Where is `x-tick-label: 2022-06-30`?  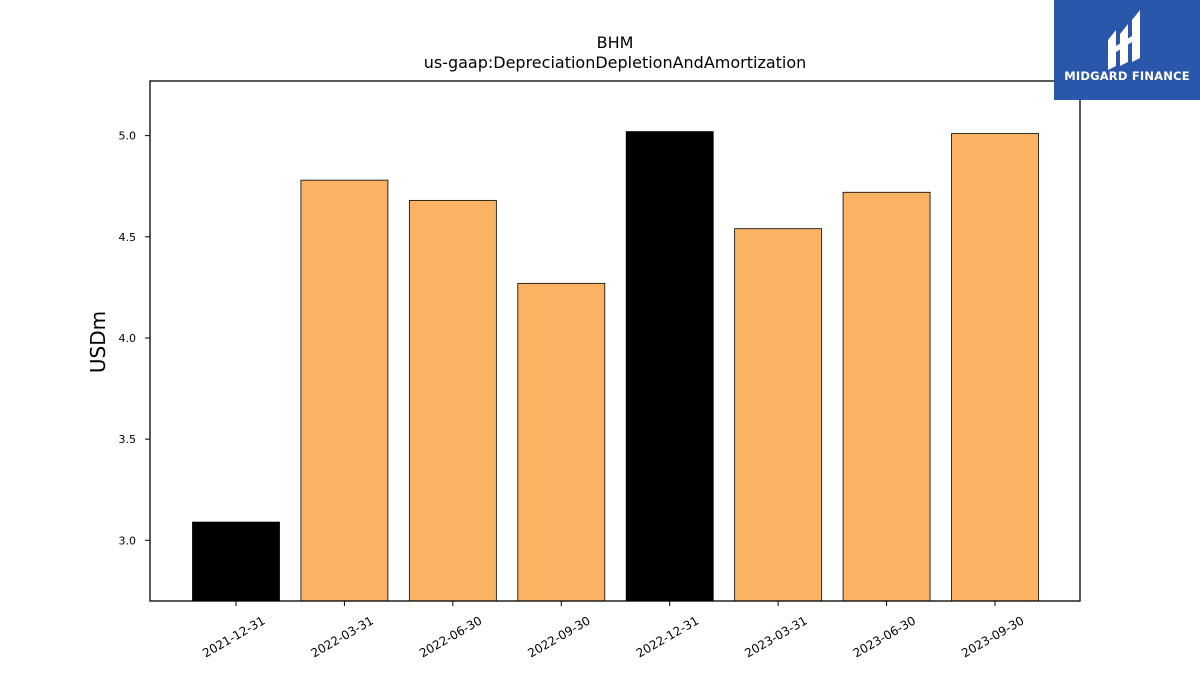 x-tick-label: 2022-06-30 is located at coordinates (450, 636).